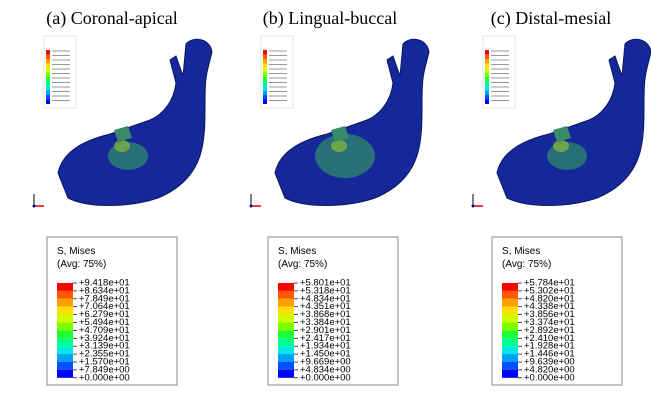  What do you see at coordinates (549, 354) in the screenshot?
I see `legend-label: +1.446e+01` at bounding box center [549, 354].